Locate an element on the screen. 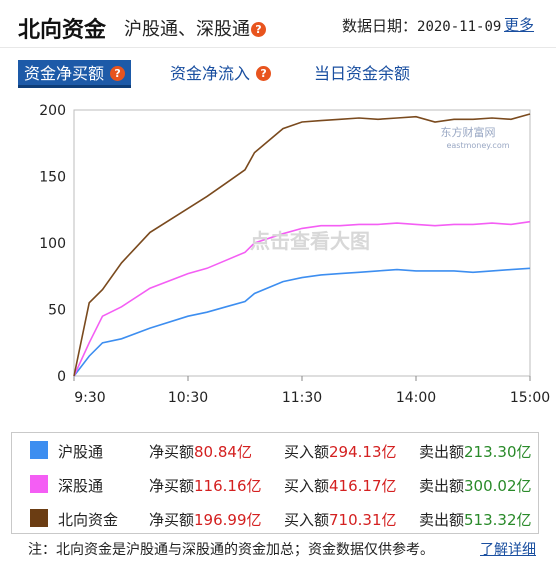 The width and height of the screenshot is (556, 562). tab-net-inflow: 资金净流入 ? is located at coordinates (221, 74).